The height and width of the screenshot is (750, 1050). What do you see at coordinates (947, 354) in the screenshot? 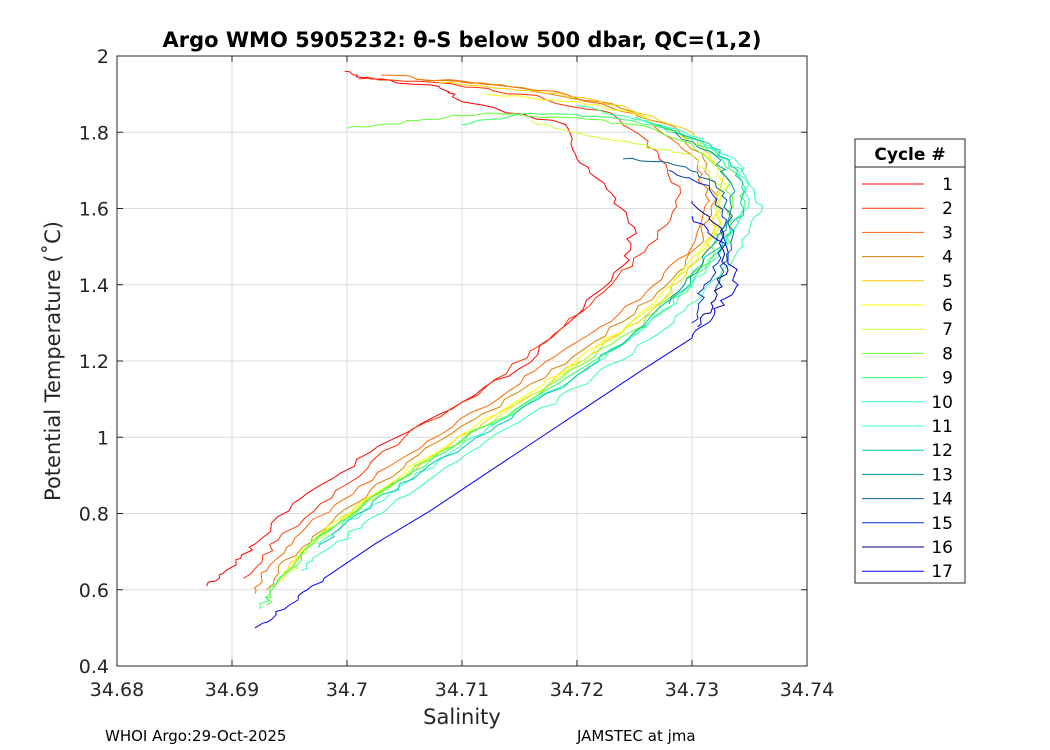
I see `legend-label-cycle-8: 8` at bounding box center [947, 354].